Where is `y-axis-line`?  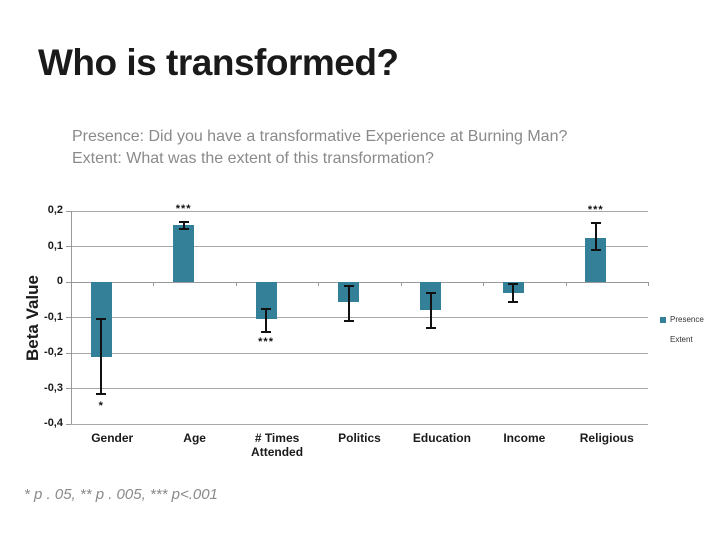 y-axis-line is located at coordinates (71, 317).